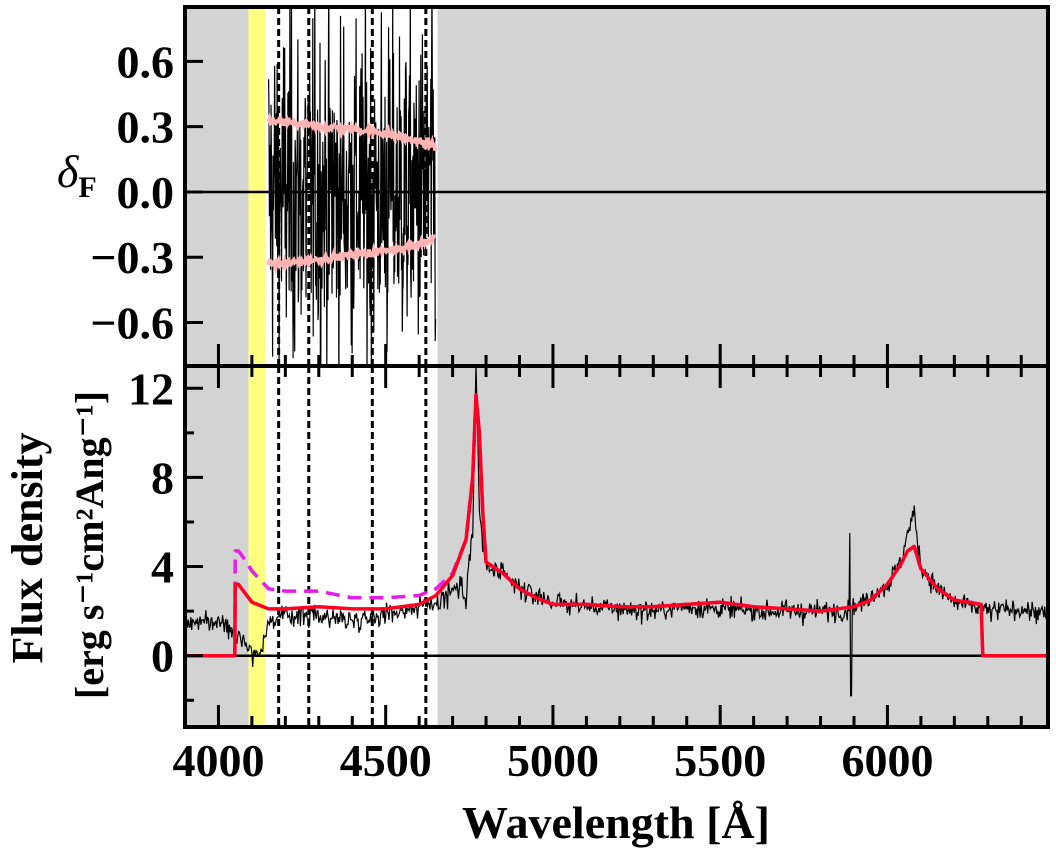  What do you see at coordinates (146, 127) in the screenshot?
I see `top-ytick-label: 0.3` at bounding box center [146, 127].